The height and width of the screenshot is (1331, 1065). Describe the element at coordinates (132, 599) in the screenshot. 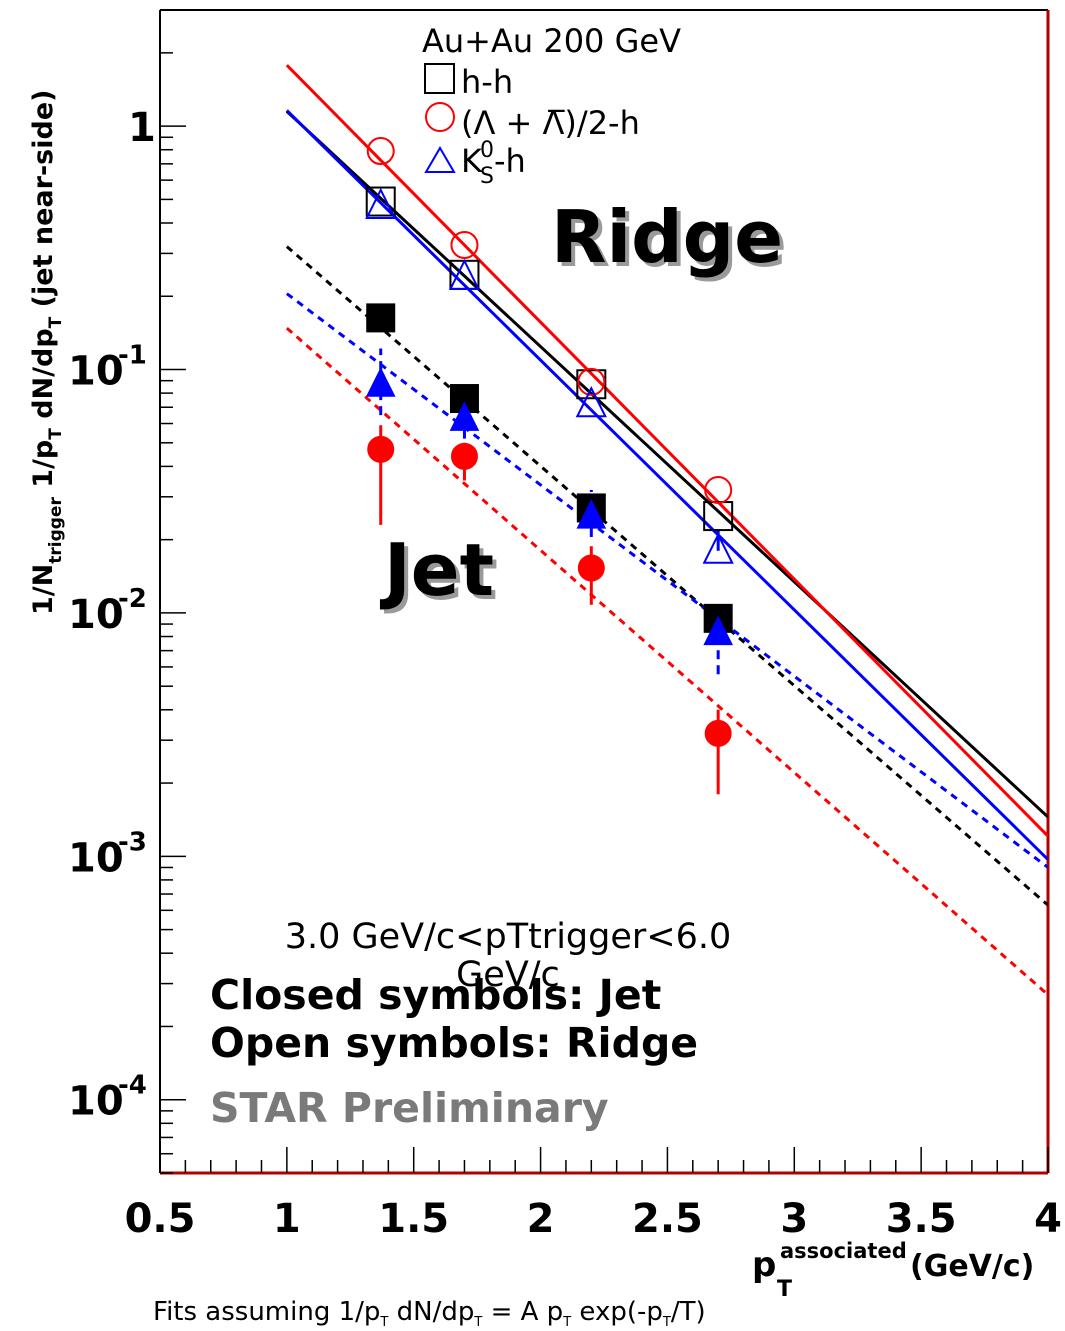

I see `y-tick-exponent: -2` at that location.